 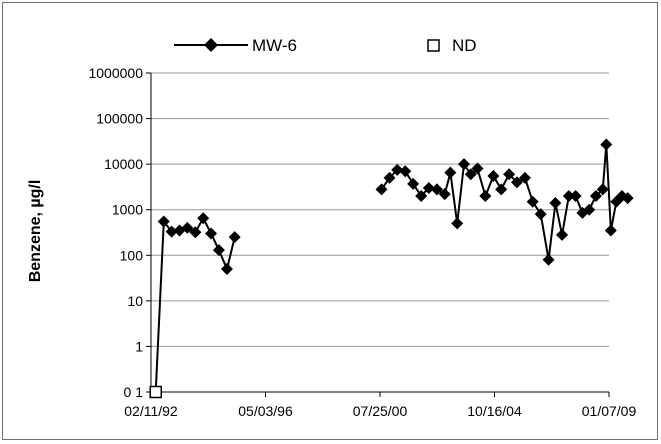 I want to click on data-point-nd, so click(x=155, y=392).